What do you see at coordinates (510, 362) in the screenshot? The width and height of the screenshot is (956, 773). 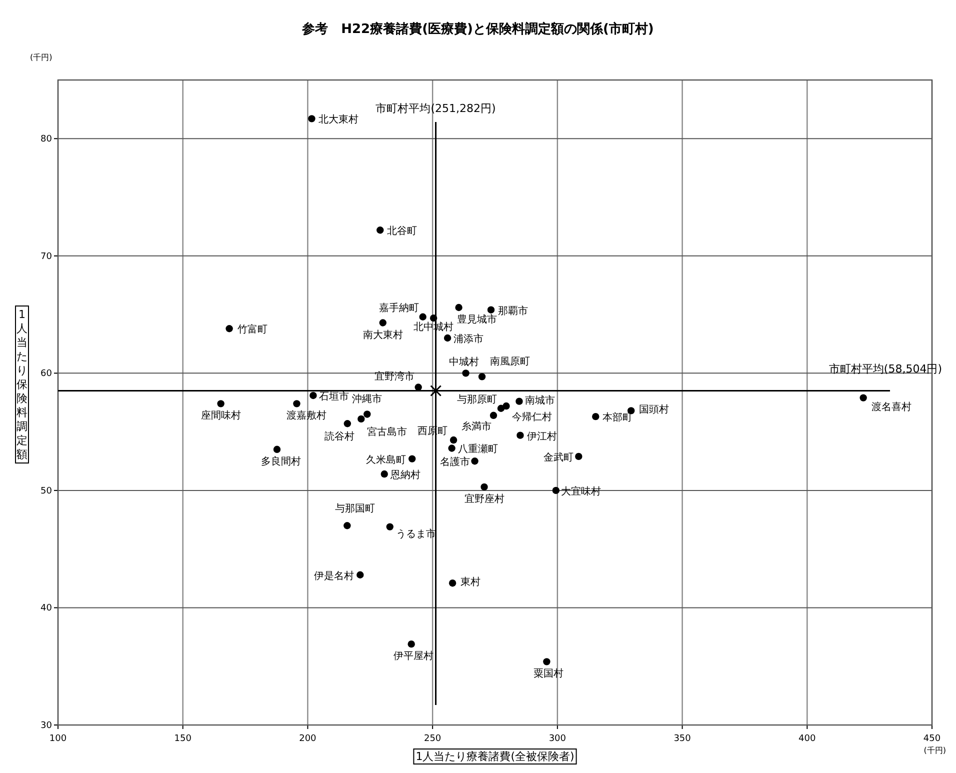 I see `series-label: 南風原町` at bounding box center [510, 362].